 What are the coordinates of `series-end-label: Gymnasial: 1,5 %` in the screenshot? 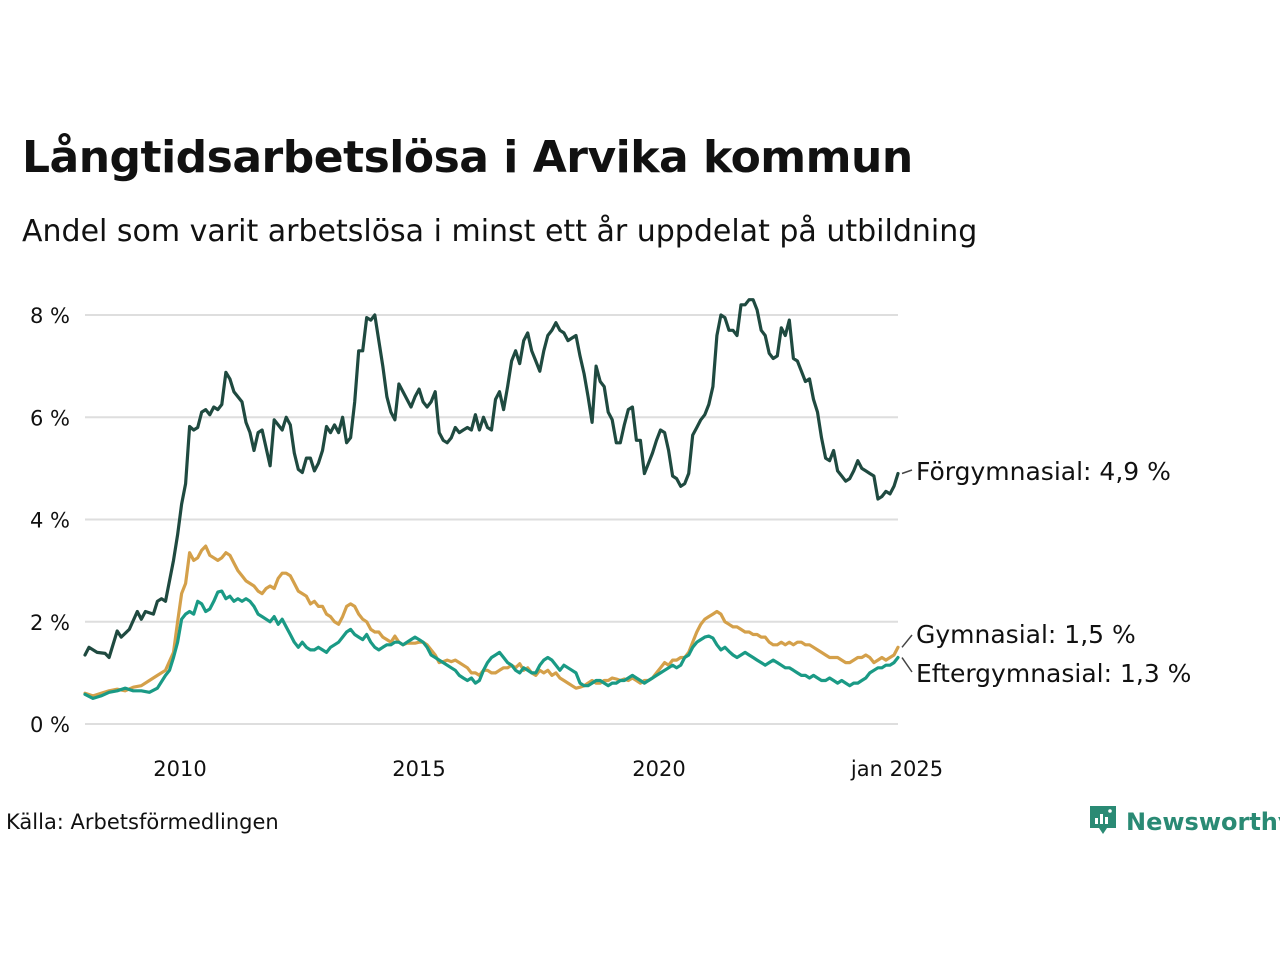 It's located at (1026, 634).